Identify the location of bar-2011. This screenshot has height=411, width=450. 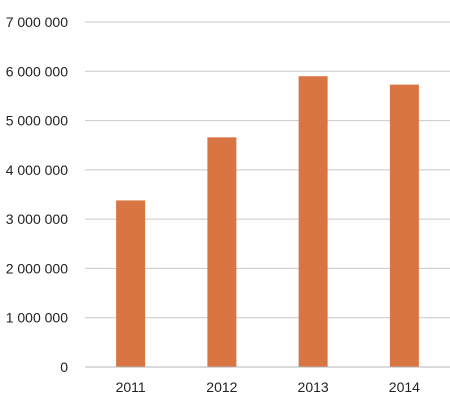
(131, 283).